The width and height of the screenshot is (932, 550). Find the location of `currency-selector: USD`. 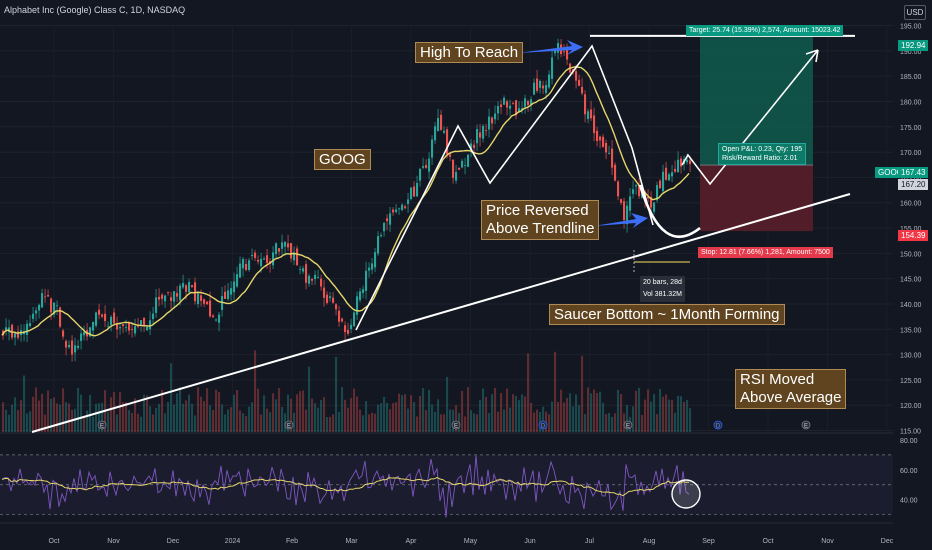

currency-selector: USD is located at coordinates (915, 12).